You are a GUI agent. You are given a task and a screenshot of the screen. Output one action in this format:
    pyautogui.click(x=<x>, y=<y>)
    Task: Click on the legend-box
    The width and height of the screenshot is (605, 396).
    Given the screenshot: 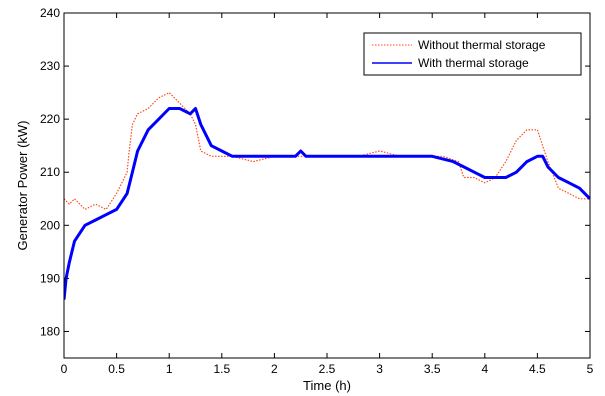 What is the action you would take?
    pyautogui.click(x=472, y=54)
    